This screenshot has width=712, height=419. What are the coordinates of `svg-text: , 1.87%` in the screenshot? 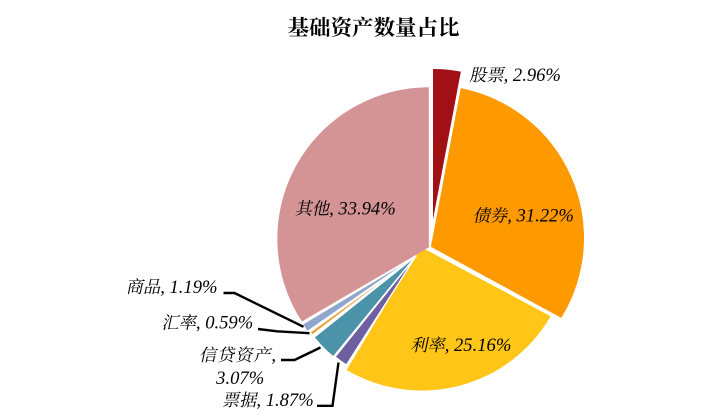 It's located at (284, 400).